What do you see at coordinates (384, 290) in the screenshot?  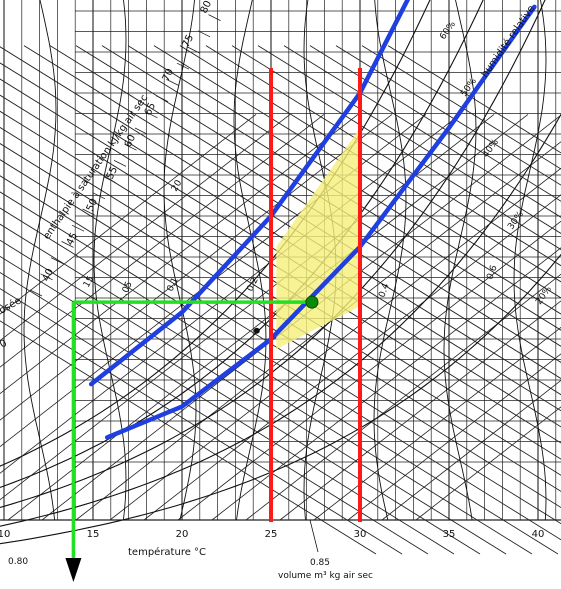 I see `scale-label: 0.4` at bounding box center [384, 290].